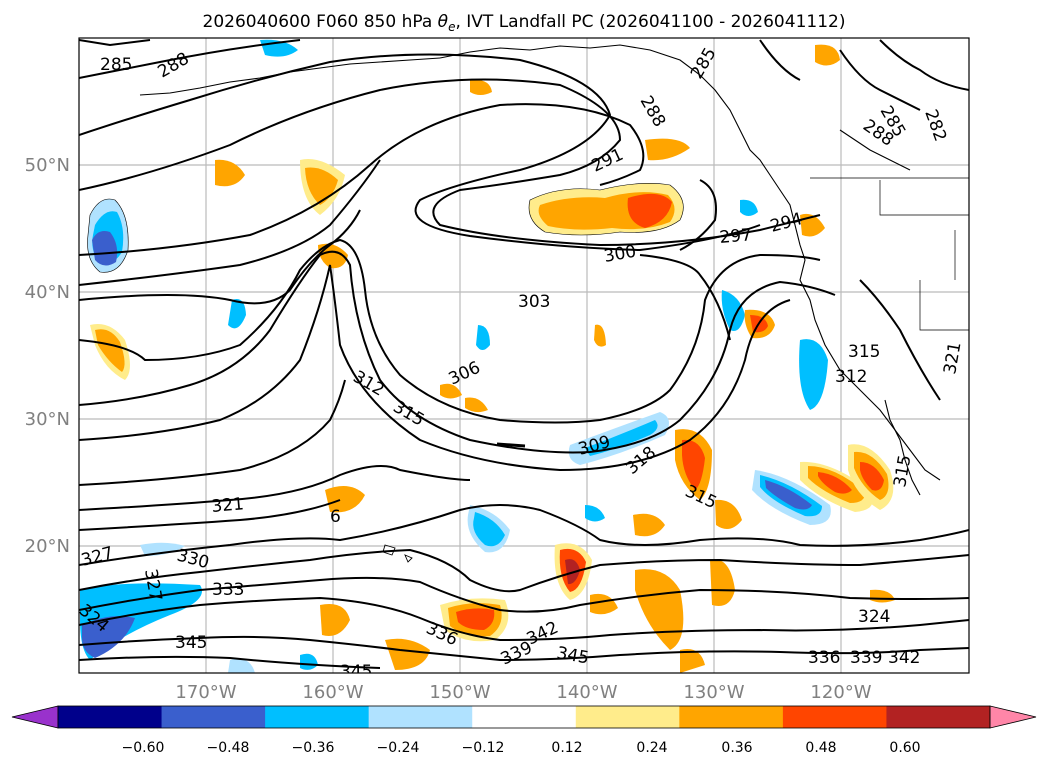 The height and width of the screenshot is (767, 1047). Describe the element at coordinates (332, 692) in the screenshot. I see `lon-label-160w: 160°W` at that location.